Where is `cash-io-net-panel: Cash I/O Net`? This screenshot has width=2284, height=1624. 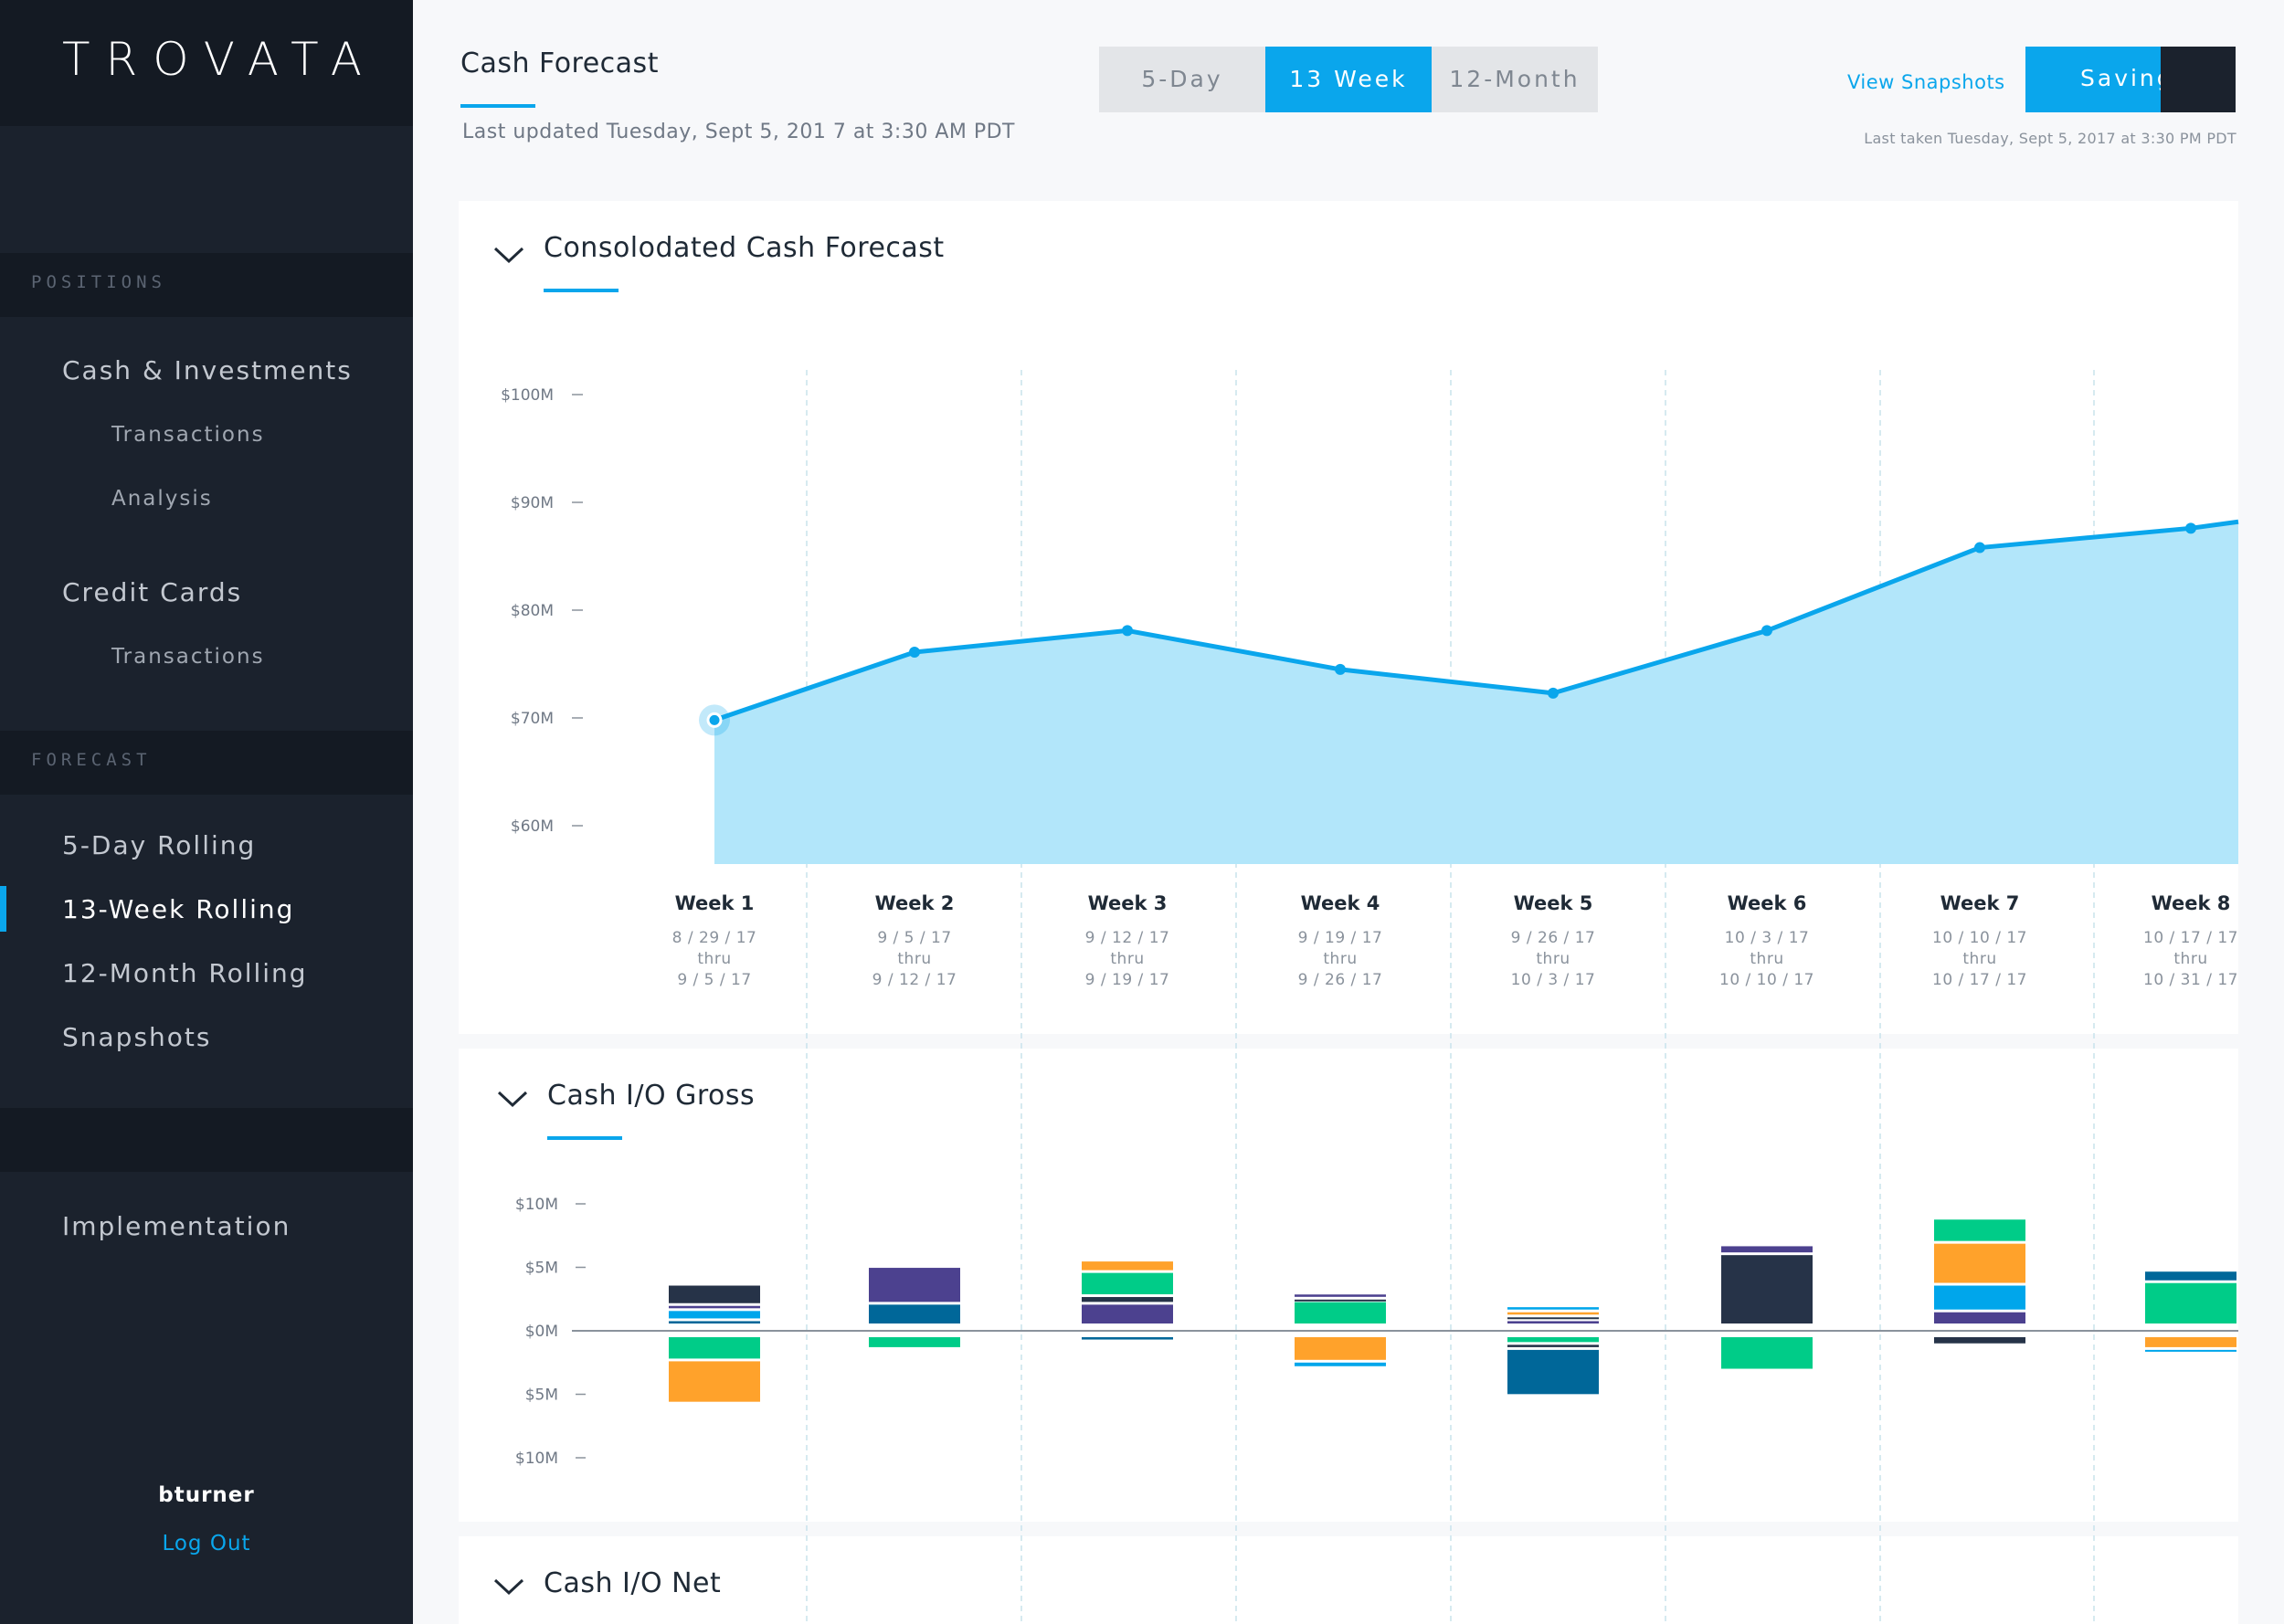
cash-io-net-panel: Cash I/O Net is located at coordinates (1348, 1580).